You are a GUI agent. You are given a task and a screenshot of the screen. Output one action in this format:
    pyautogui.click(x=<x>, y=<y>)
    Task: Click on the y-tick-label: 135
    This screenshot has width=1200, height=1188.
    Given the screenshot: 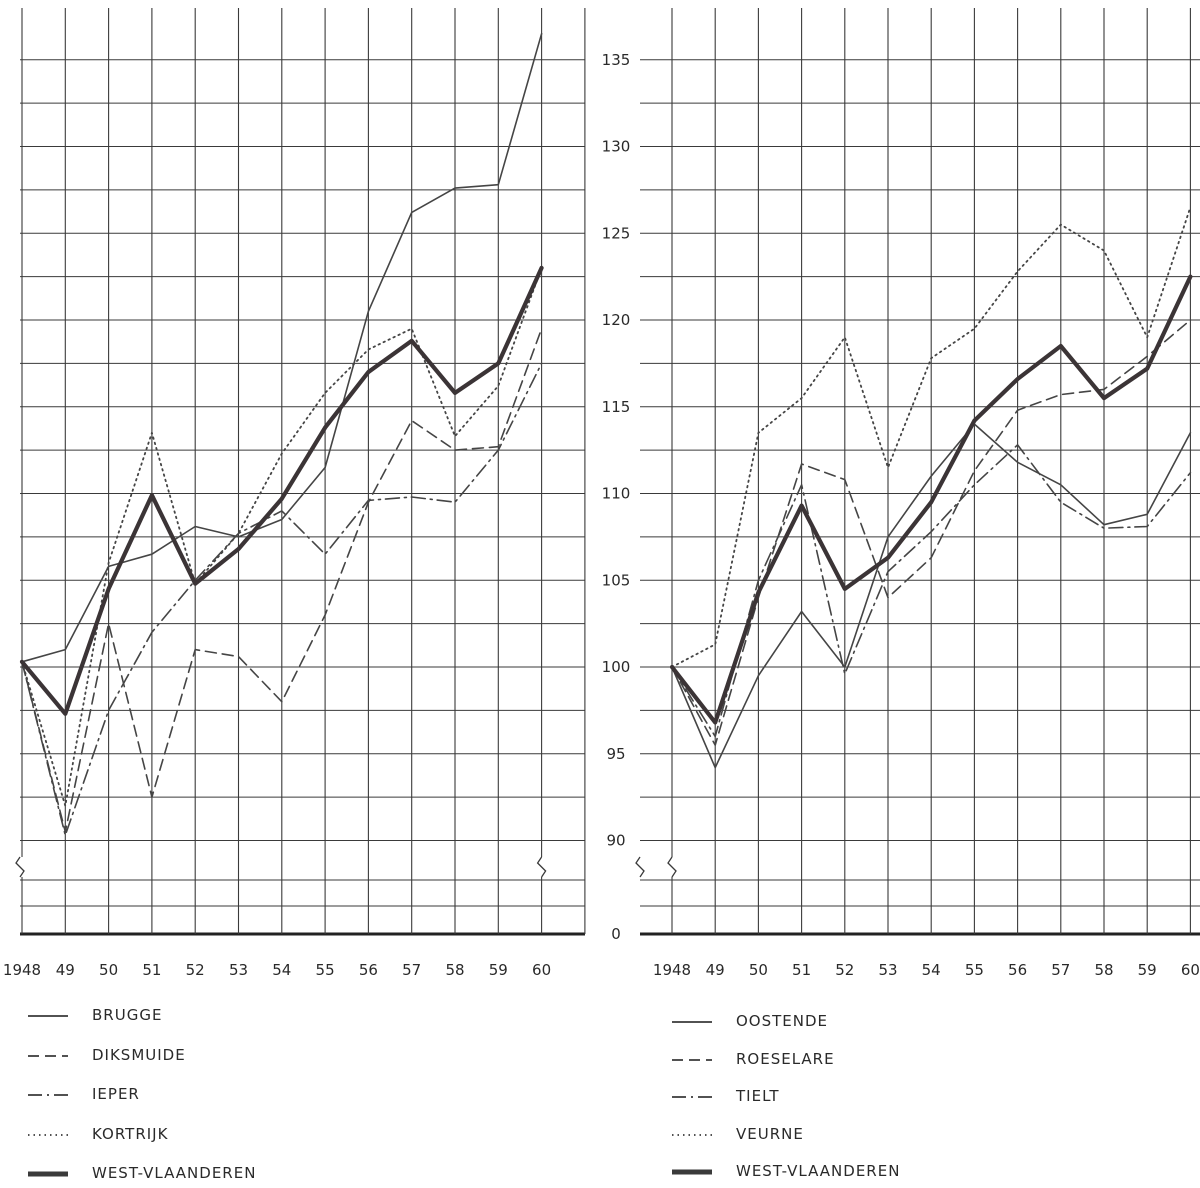 What is the action you would take?
    pyautogui.click(x=616, y=60)
    